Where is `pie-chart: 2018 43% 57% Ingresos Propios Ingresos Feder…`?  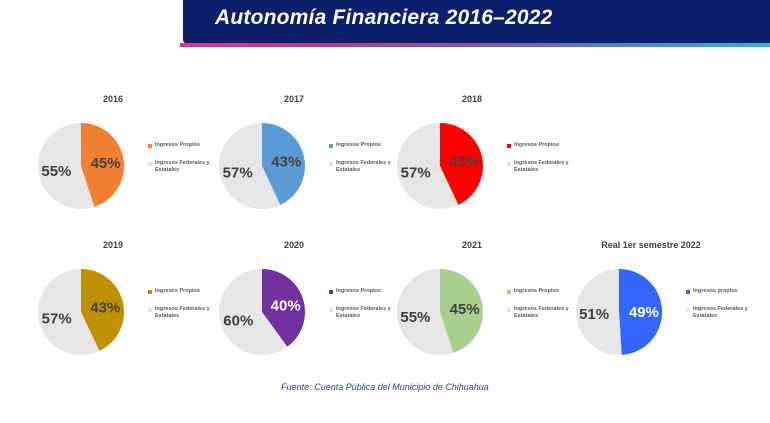
pie-chart: 2018 43% 57% Ingresos Propios Ingresos Feder… is located at coordinates (487, 159).